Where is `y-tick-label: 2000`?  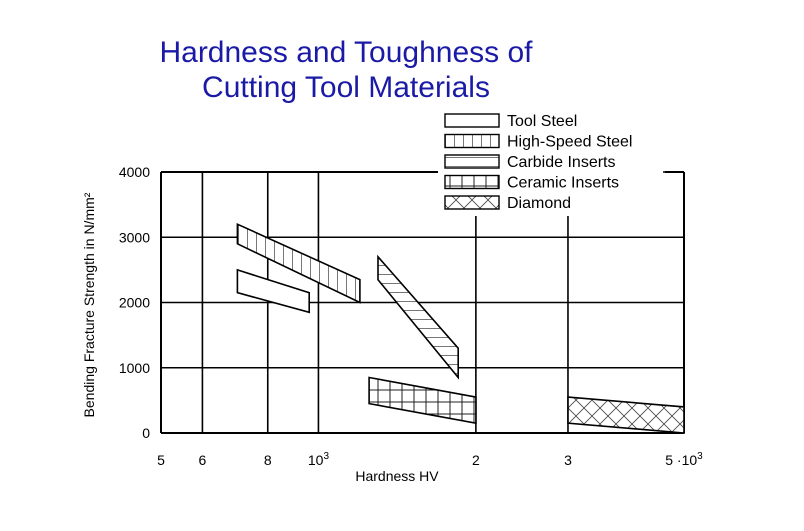 y-tick-label: 2000 is located at coordinates (134, 303).